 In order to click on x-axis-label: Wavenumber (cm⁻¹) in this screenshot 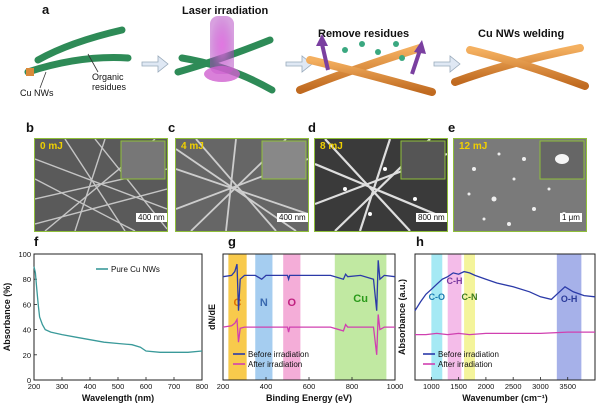, I will do `click(504, 398)`.